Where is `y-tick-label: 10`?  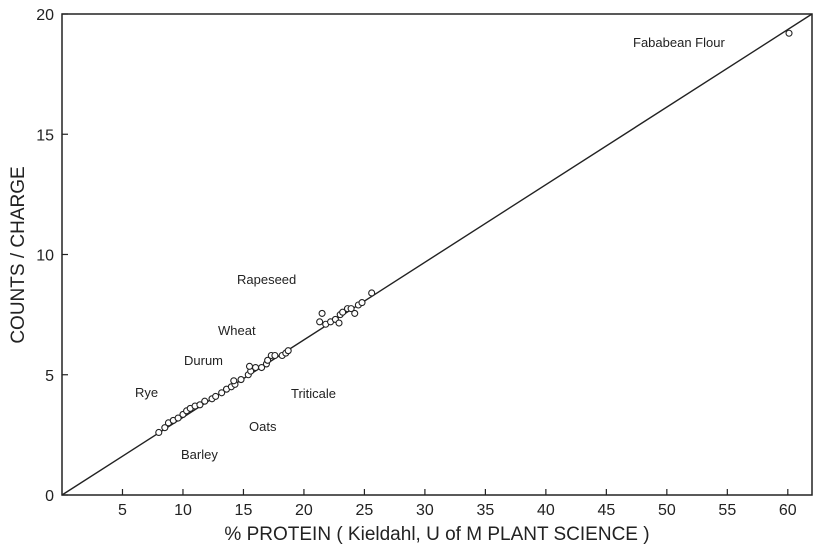 y-tick-label: 10 is located at coordinates (45, 256).